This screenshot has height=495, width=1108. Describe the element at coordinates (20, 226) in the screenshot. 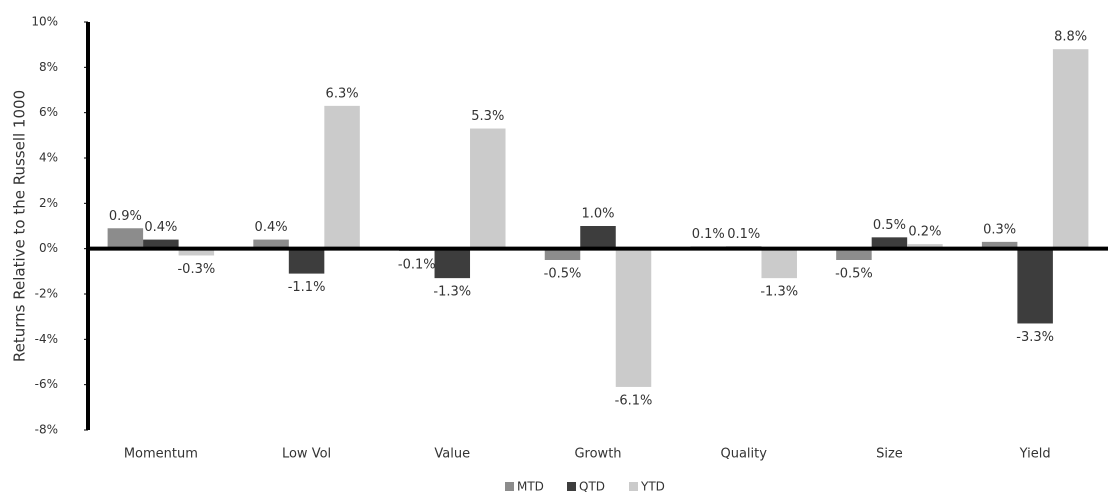

I see `y-axis-label: Returns Relative to the Russell 1000` at that location.